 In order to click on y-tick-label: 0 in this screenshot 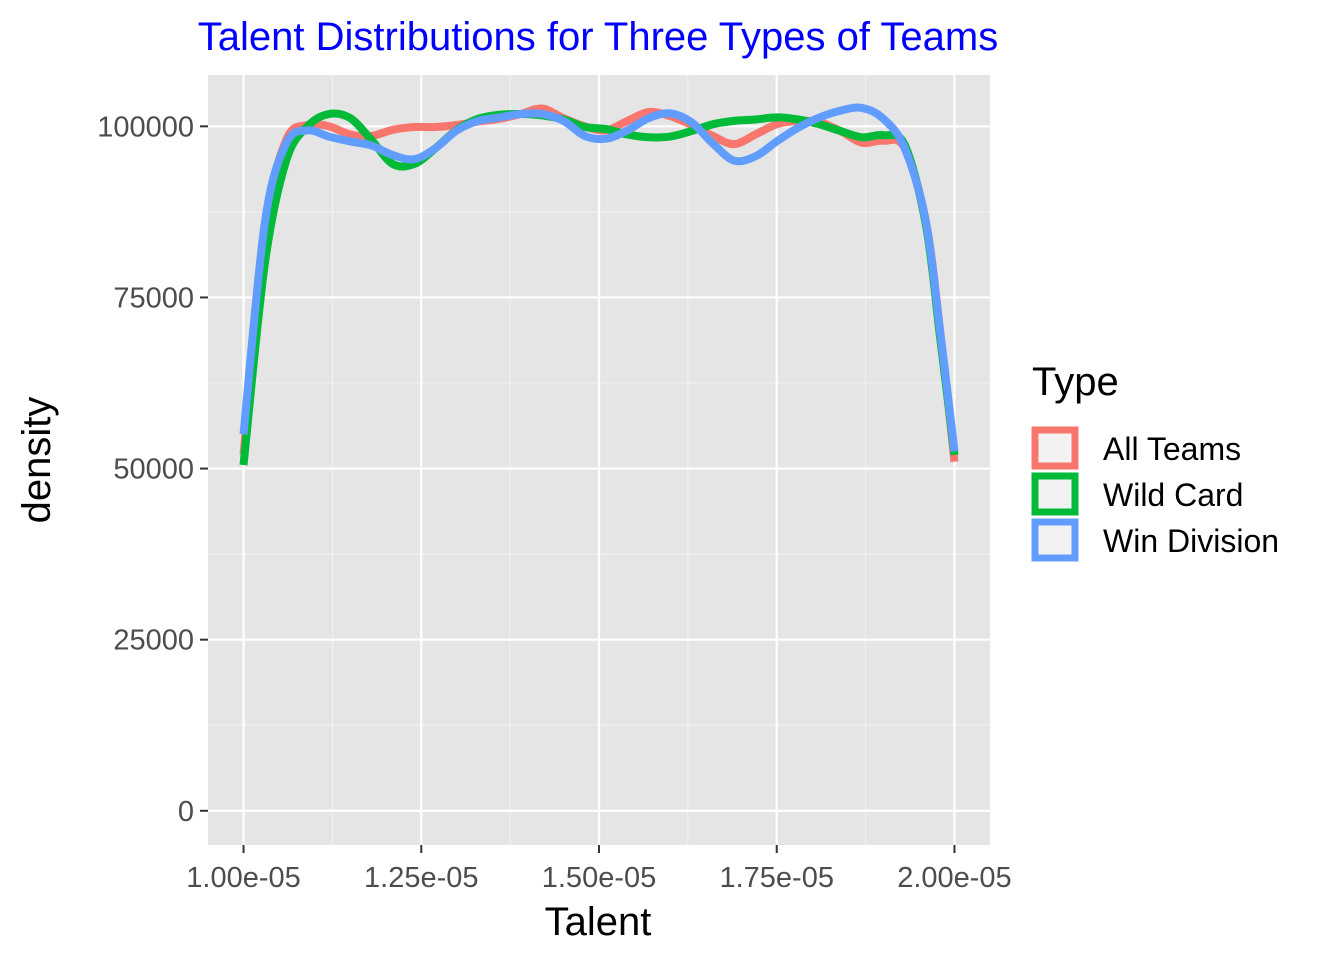, I will do `click(186, 812)`.